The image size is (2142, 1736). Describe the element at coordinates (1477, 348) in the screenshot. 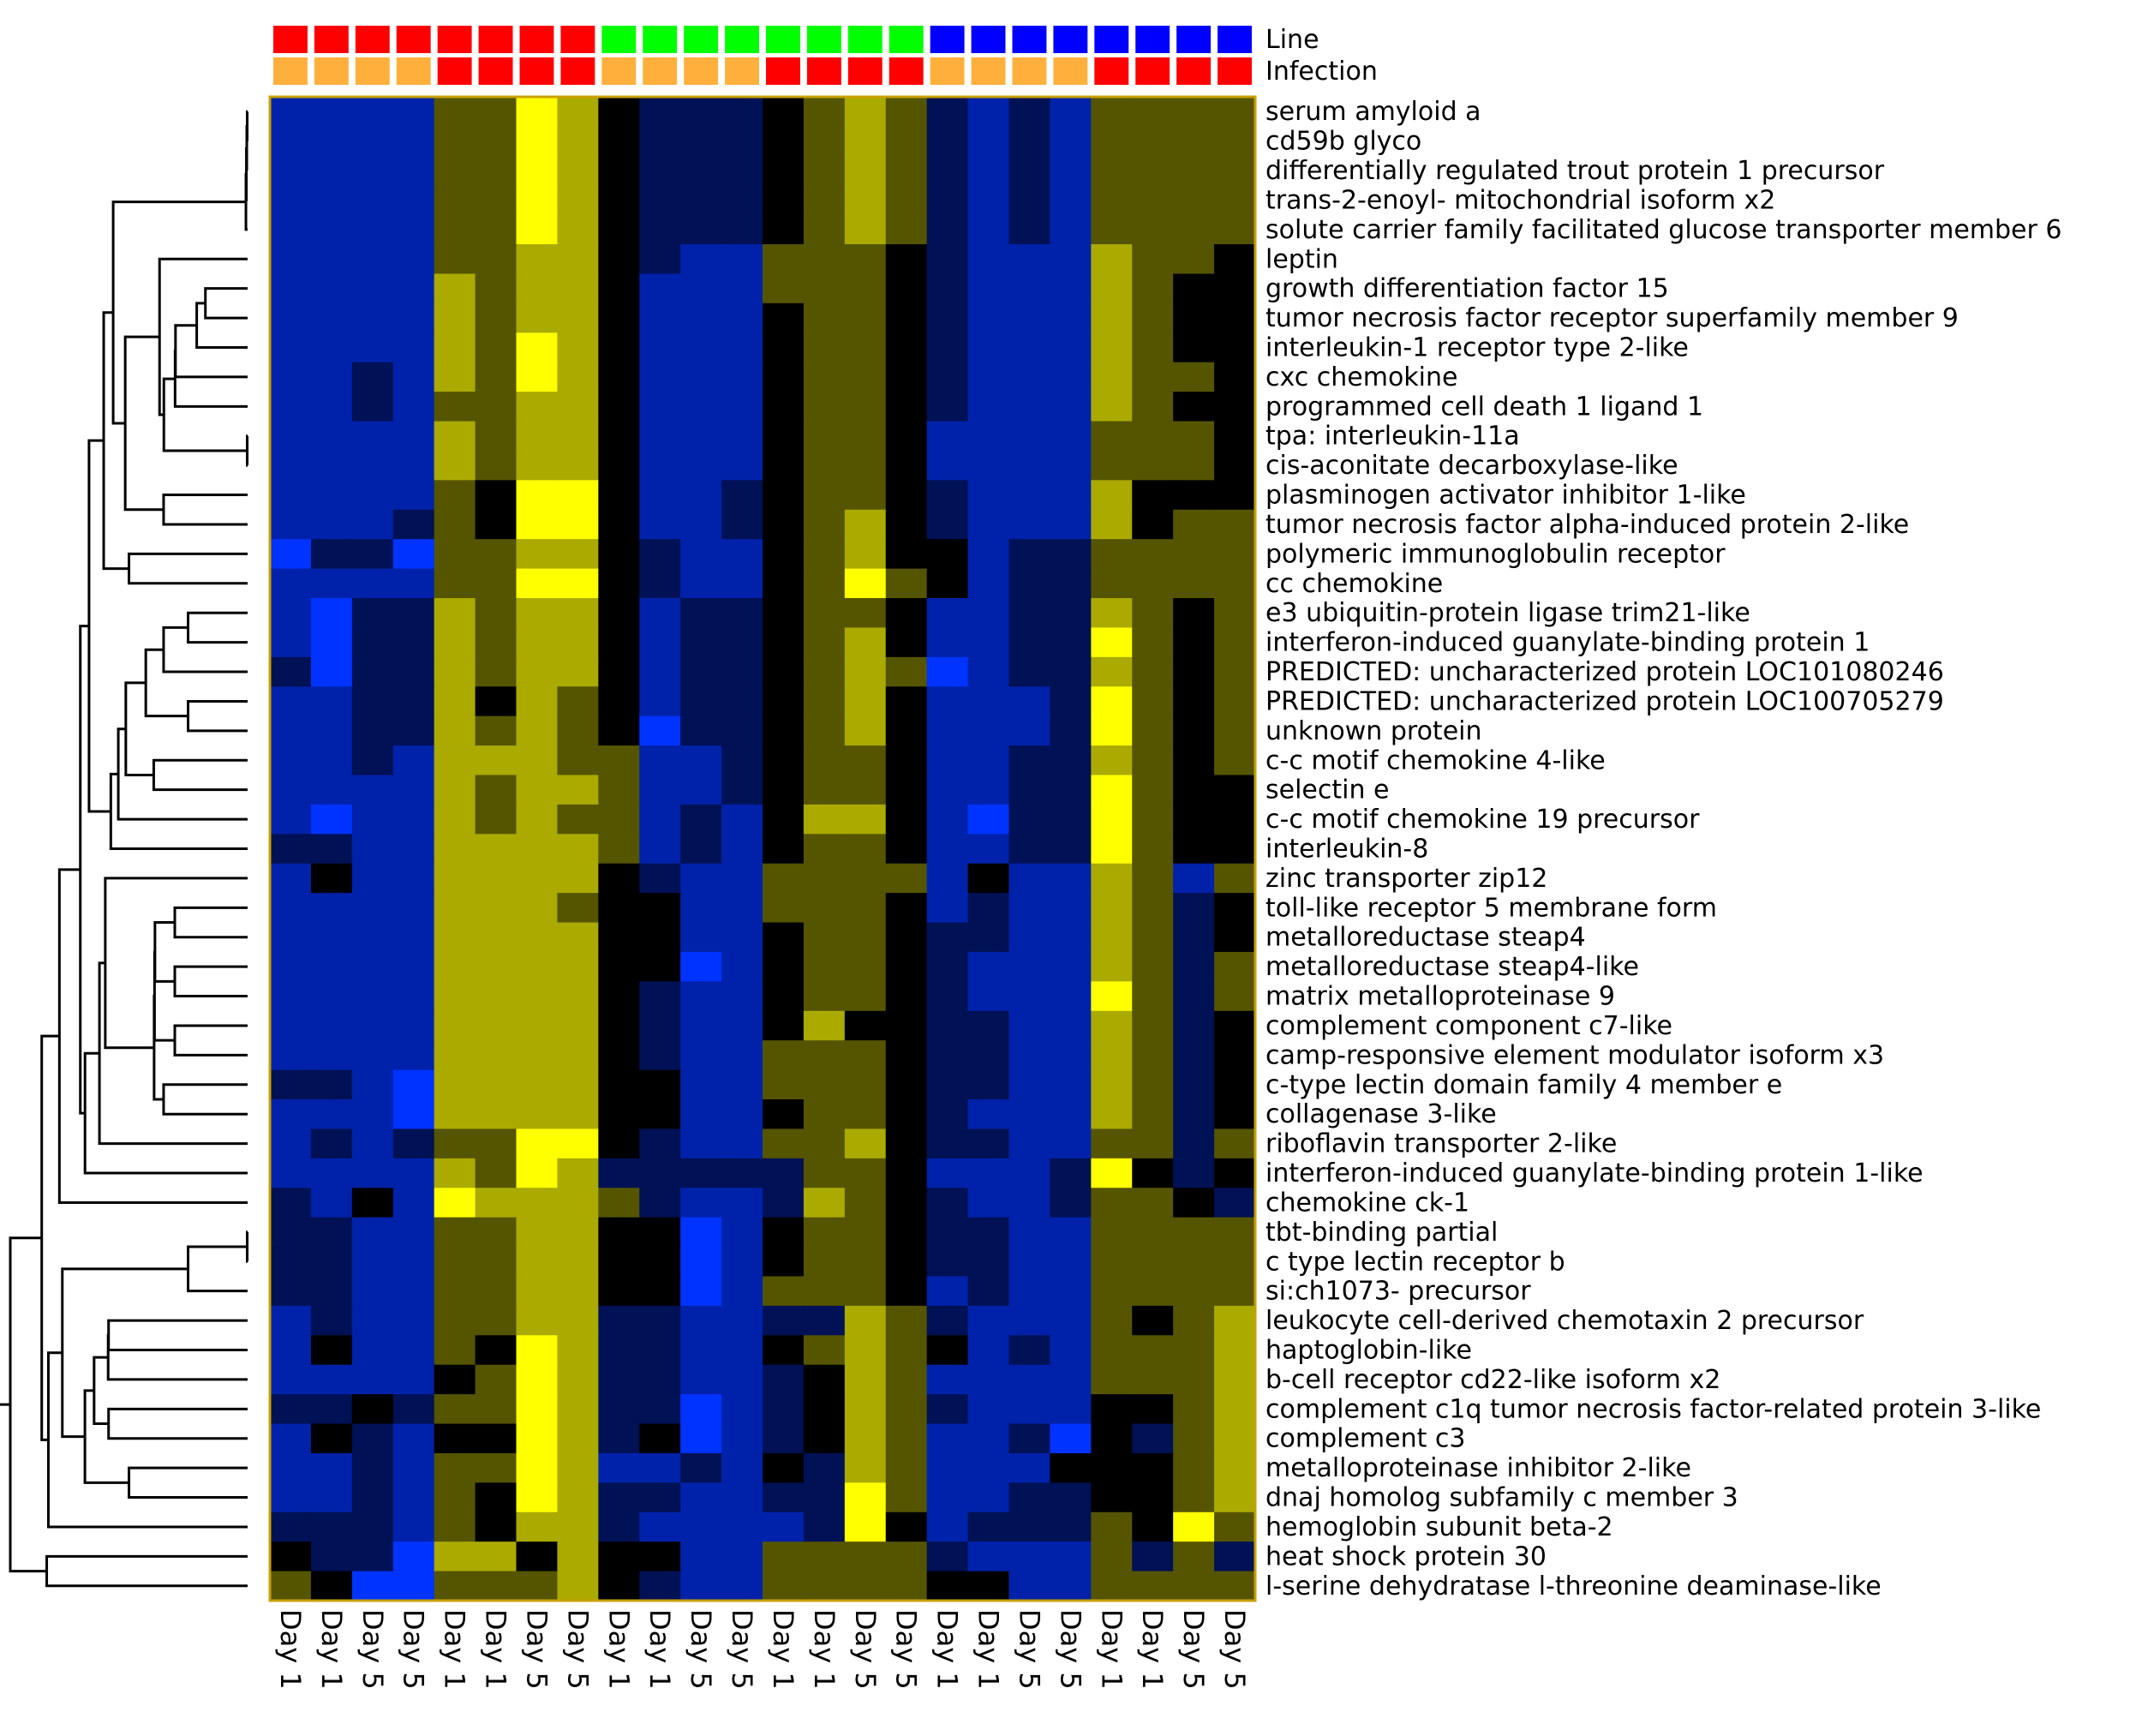

I see `row-label: interleukin-1 receptor type 2-like` at that location.